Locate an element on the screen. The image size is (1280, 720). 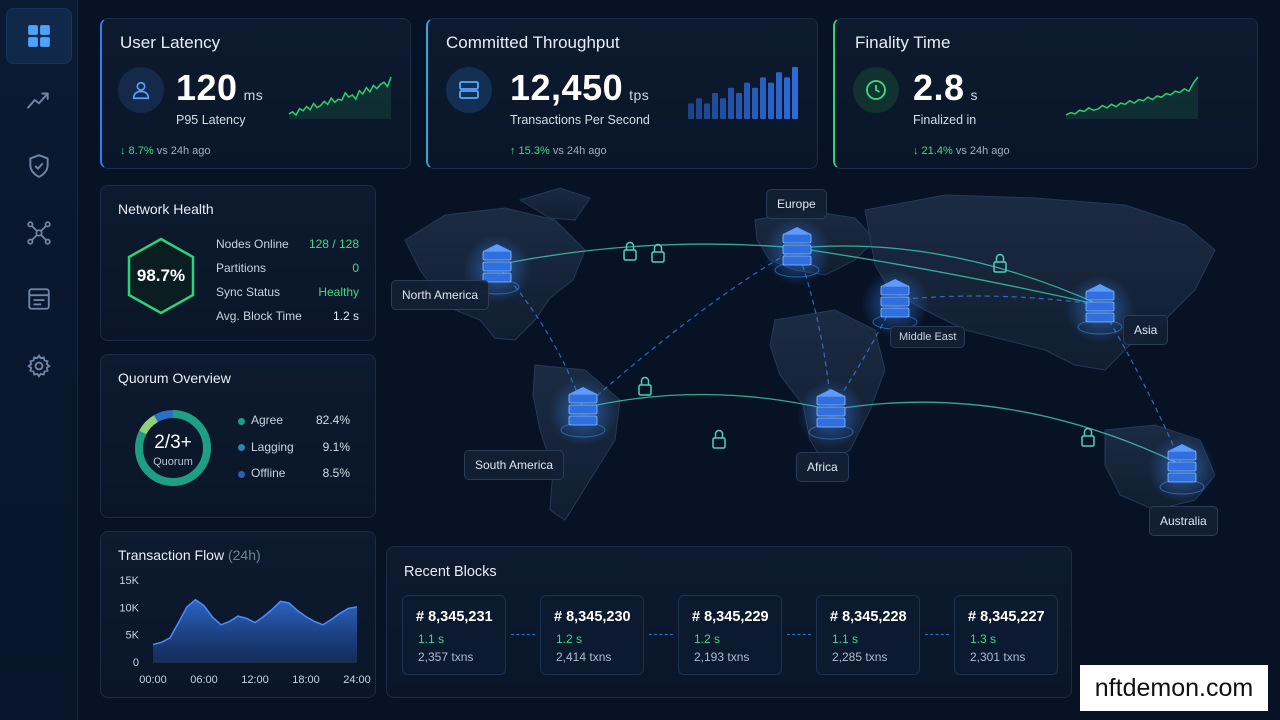
sidebar-item-dashboard is located at coordinates (39, 36).